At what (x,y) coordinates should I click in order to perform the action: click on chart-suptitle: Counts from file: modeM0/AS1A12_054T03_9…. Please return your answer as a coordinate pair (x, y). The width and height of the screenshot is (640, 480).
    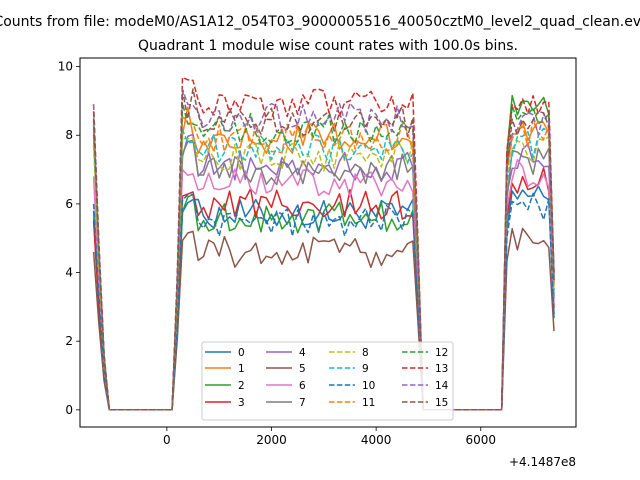
    Looking at the image, I should click on (320, 22).